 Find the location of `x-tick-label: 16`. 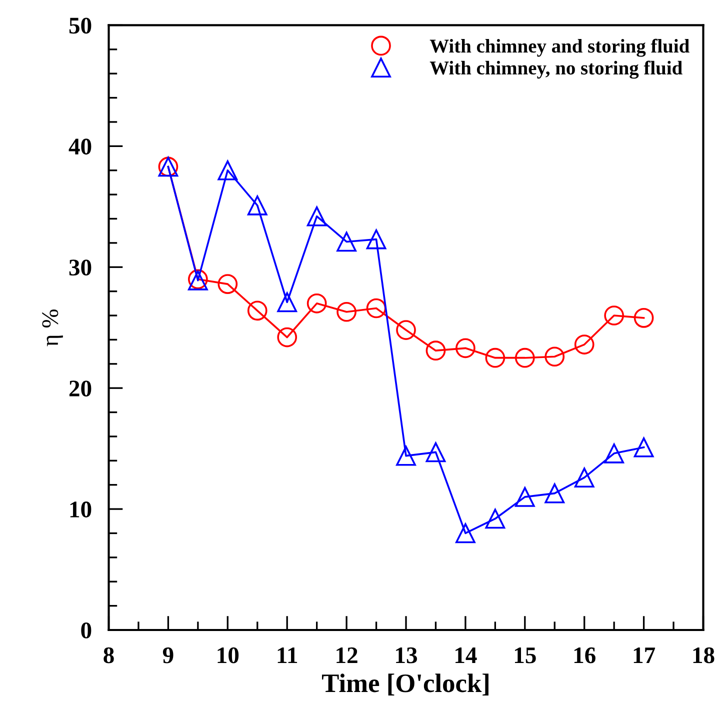

x-tick-label: 16 is located at coordinates (585, 655).